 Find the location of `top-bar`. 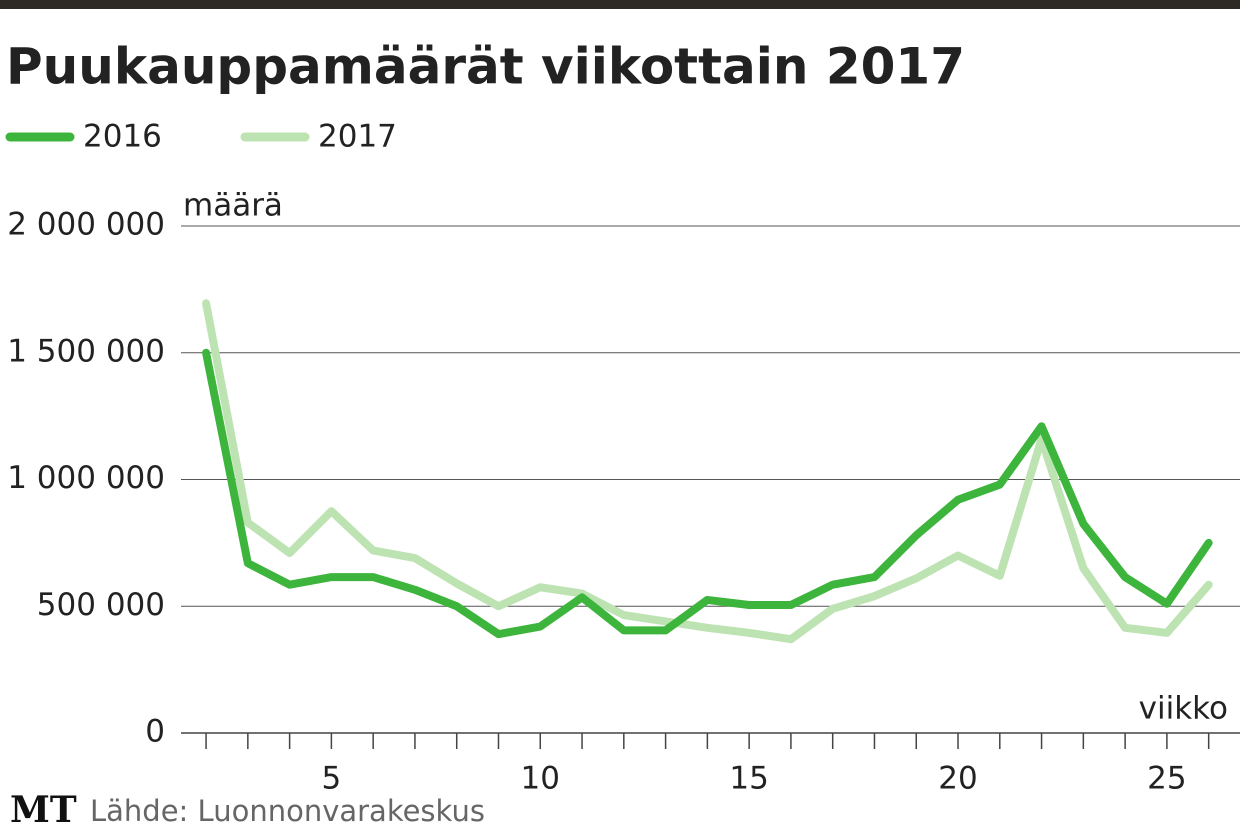

top-bar is located at coordinates (620, 4).